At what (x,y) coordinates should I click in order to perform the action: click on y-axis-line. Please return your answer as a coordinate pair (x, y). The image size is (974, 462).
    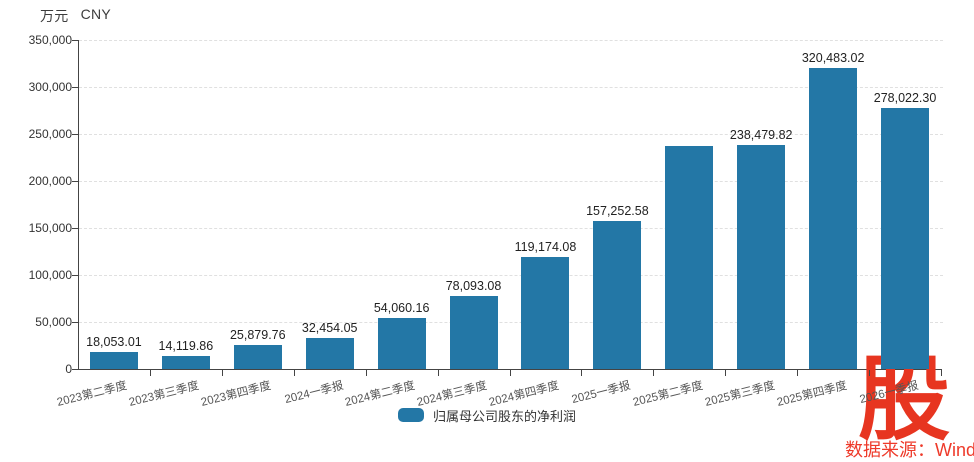
    Looking at the image, I should click on (78, 205).